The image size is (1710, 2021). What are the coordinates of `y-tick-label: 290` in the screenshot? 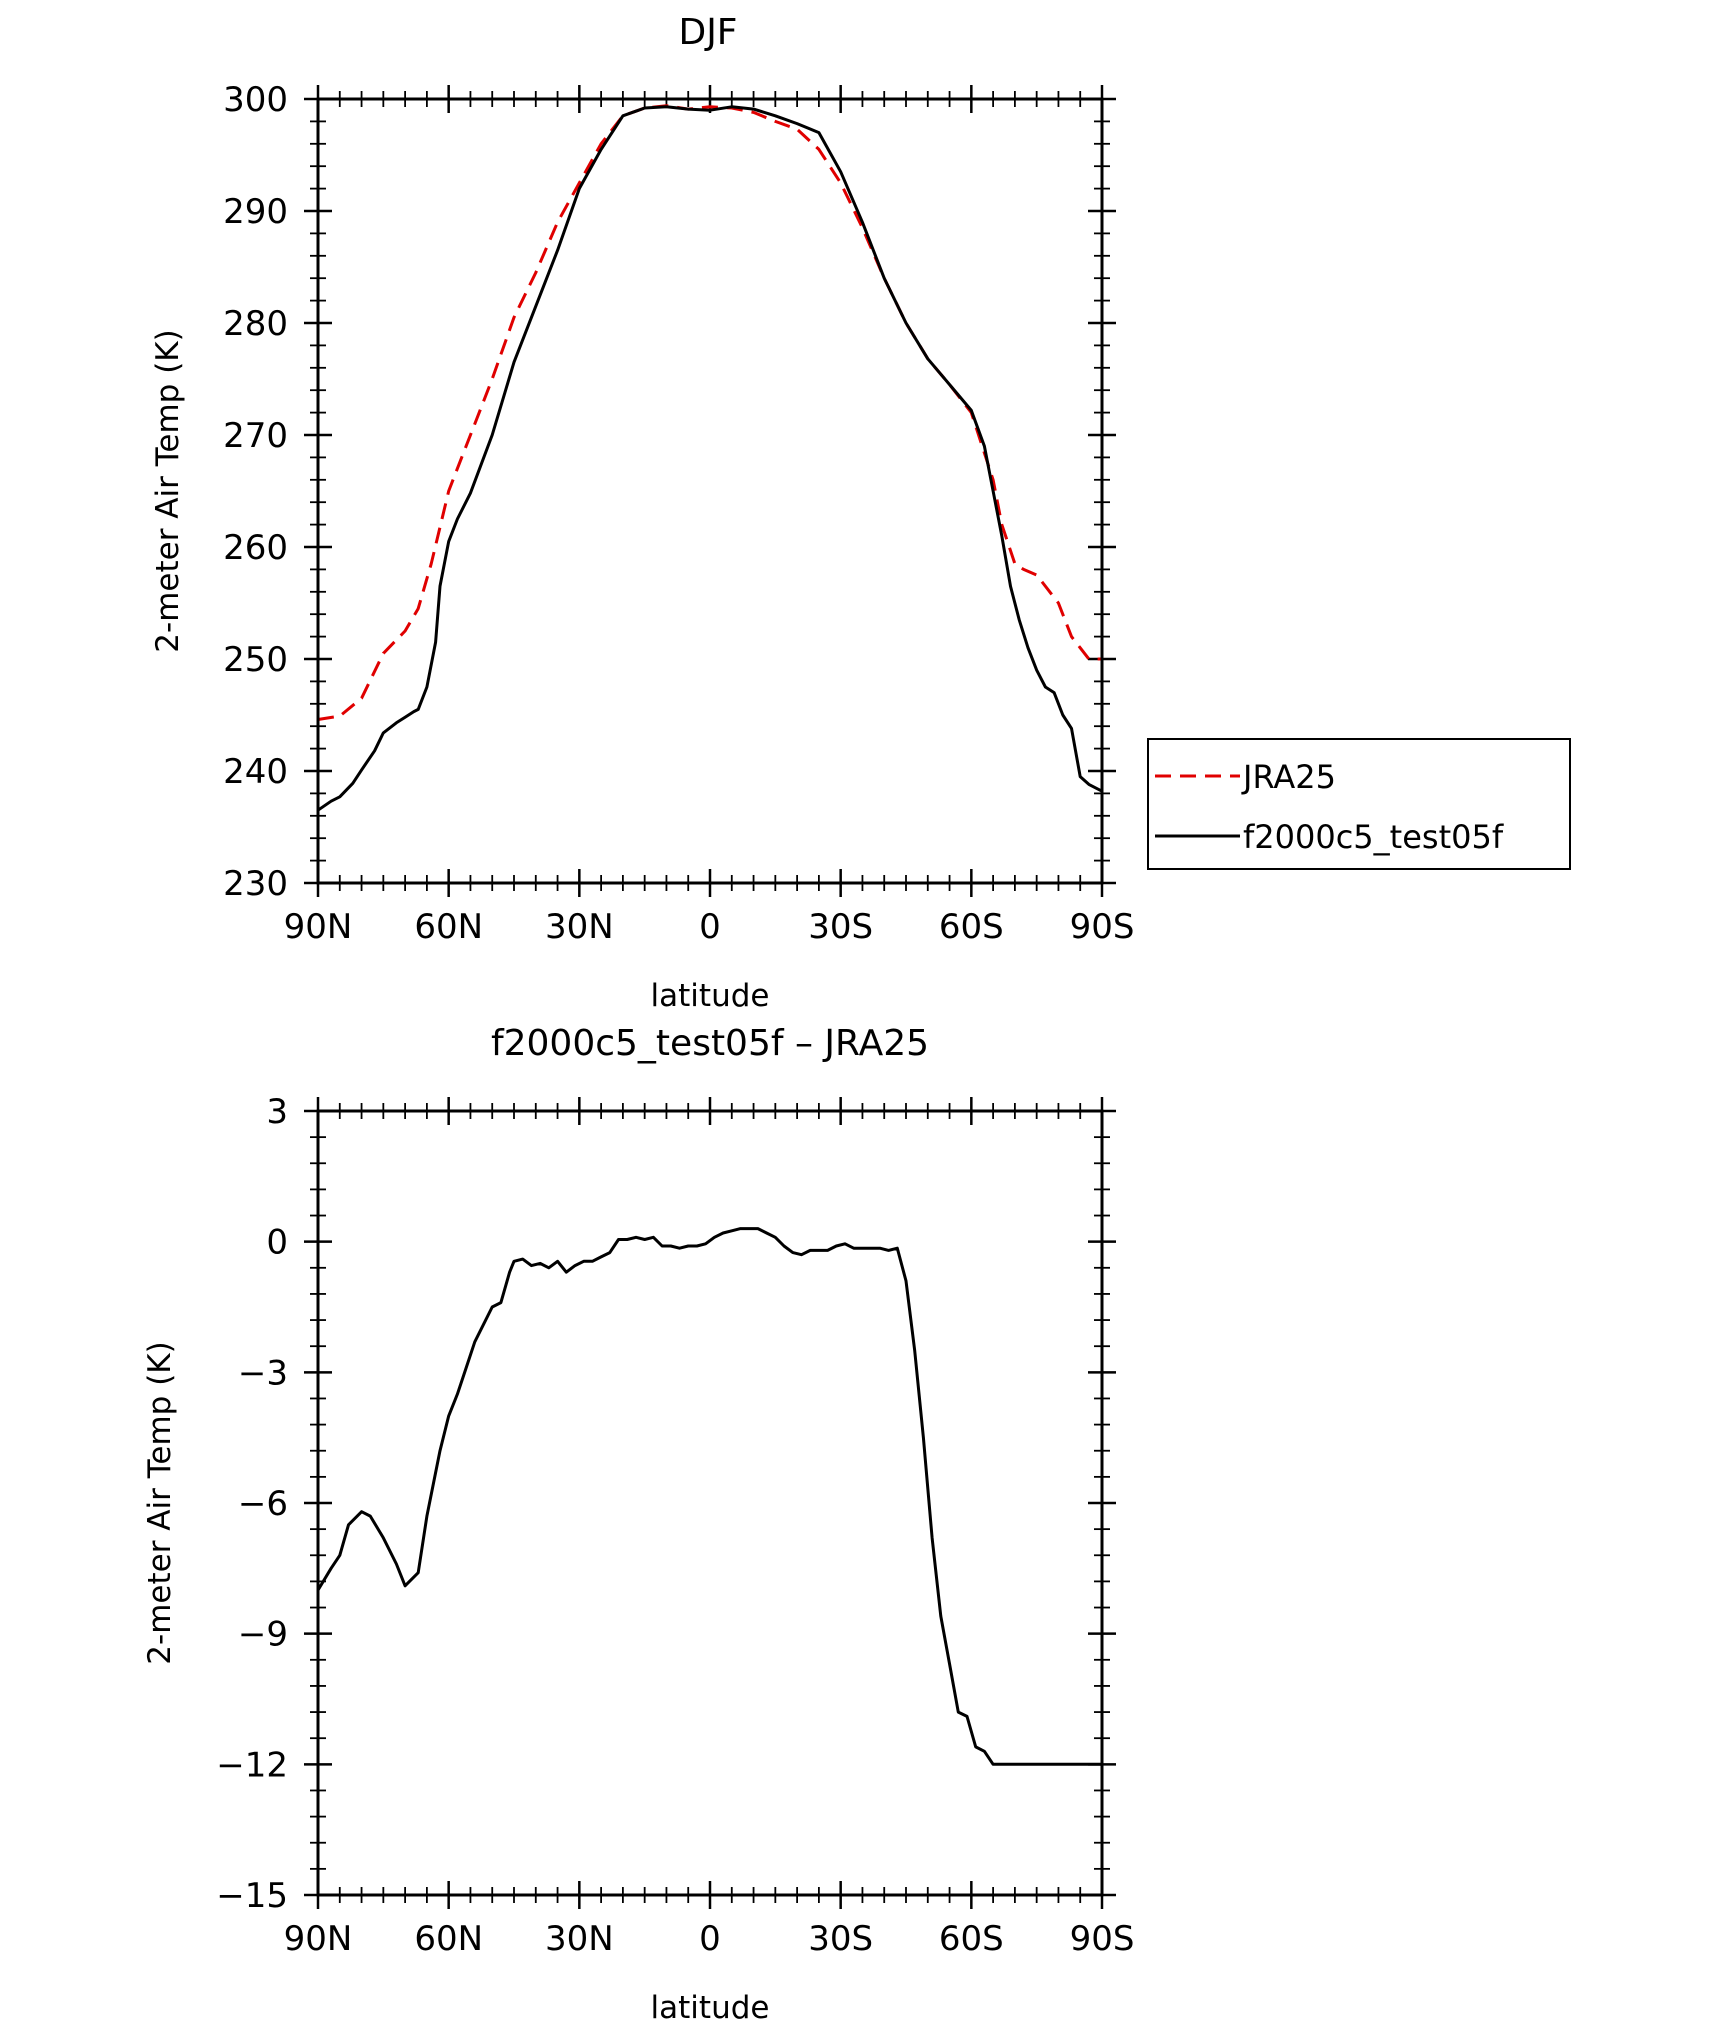 It's located at (255, 212).